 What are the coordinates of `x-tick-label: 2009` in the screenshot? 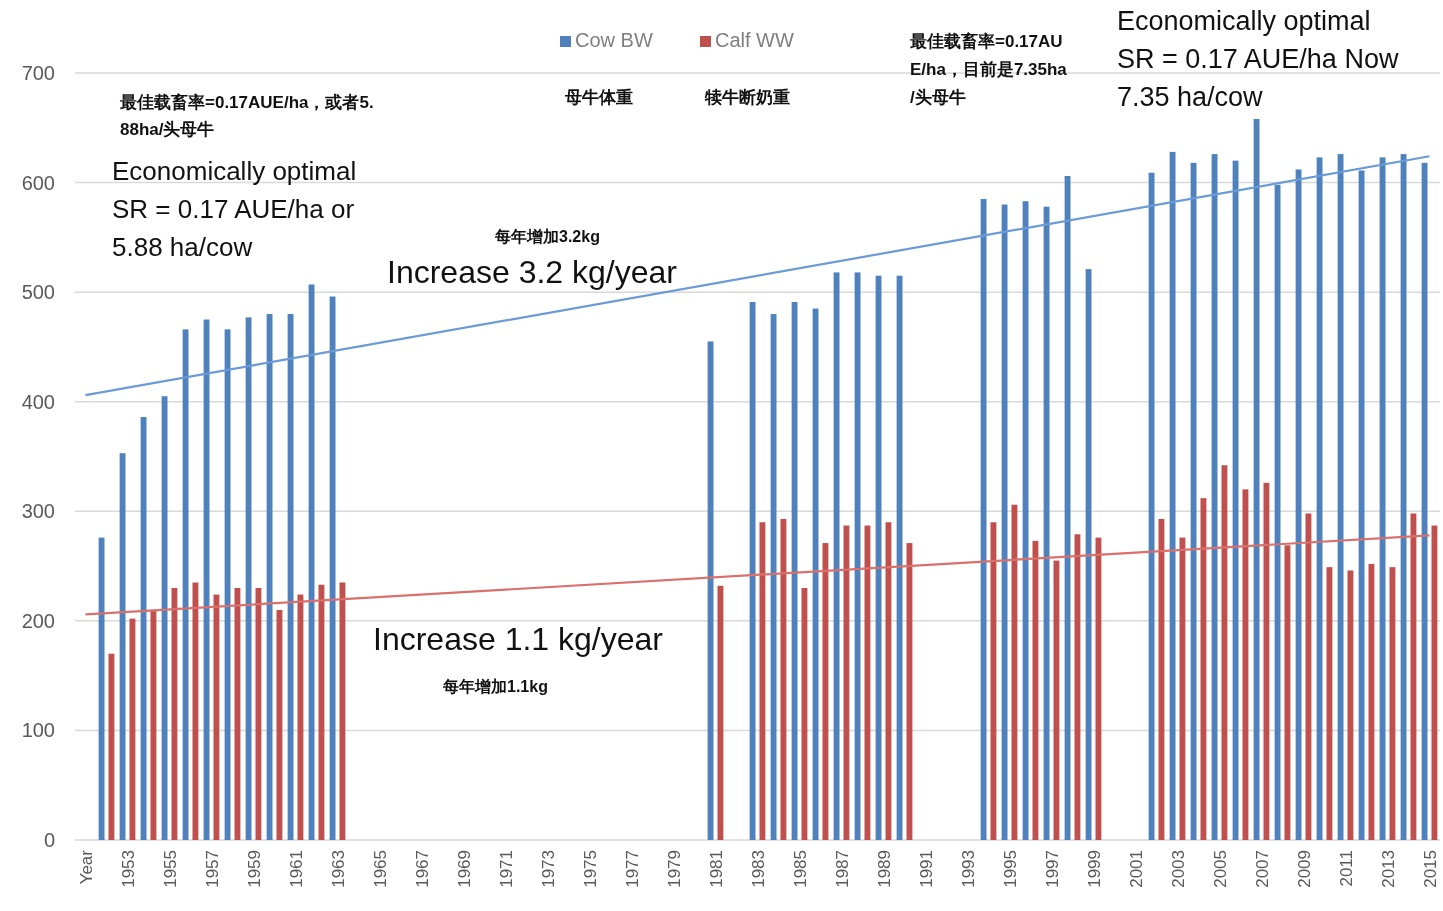 It's located at (1304, 869).